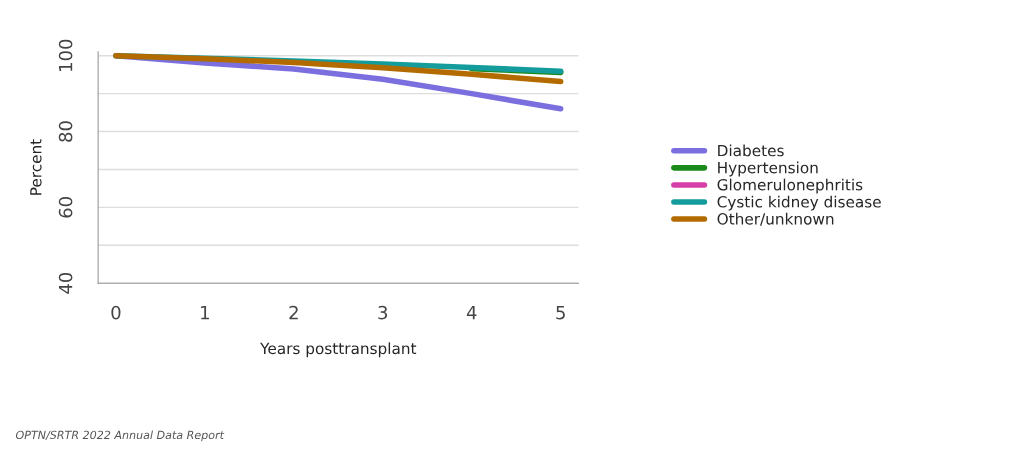  Describe the element at coordinates (293, 312) in the screenshot. I see `x-tick-label: 2` at that location.